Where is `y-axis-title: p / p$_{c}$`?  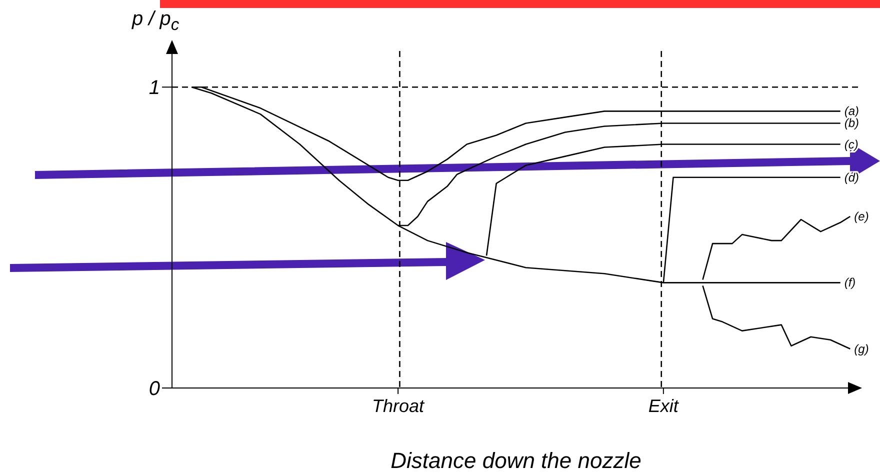 y-axis-title: p / p$_{c}$ is located at coordinates (156, 21).